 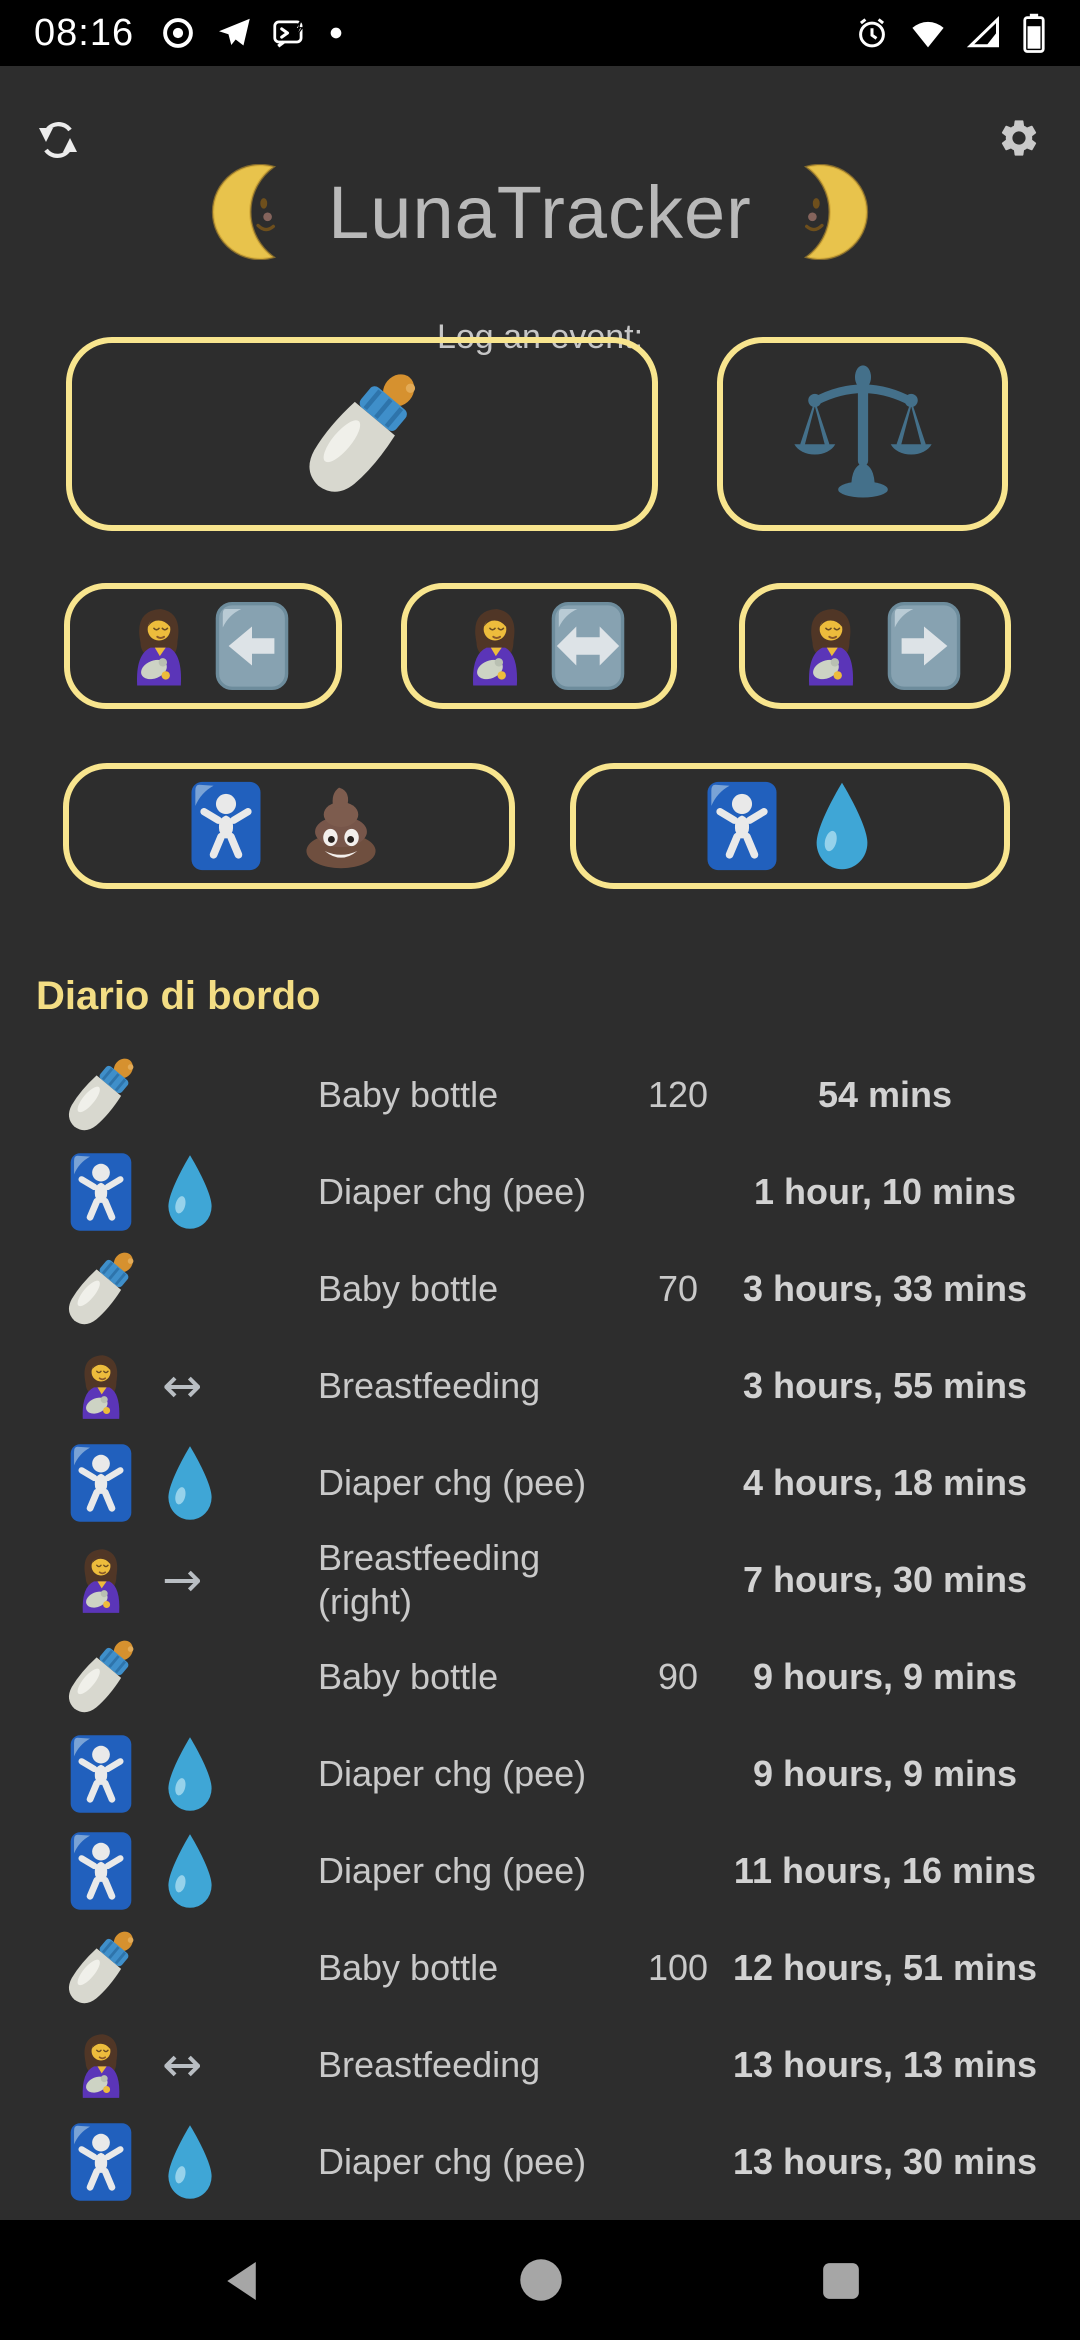 What do you see at coordinates (182, 1579) in the screenshot?
I see `arrow-right-icon: →` at bounding box center [182, 1579].